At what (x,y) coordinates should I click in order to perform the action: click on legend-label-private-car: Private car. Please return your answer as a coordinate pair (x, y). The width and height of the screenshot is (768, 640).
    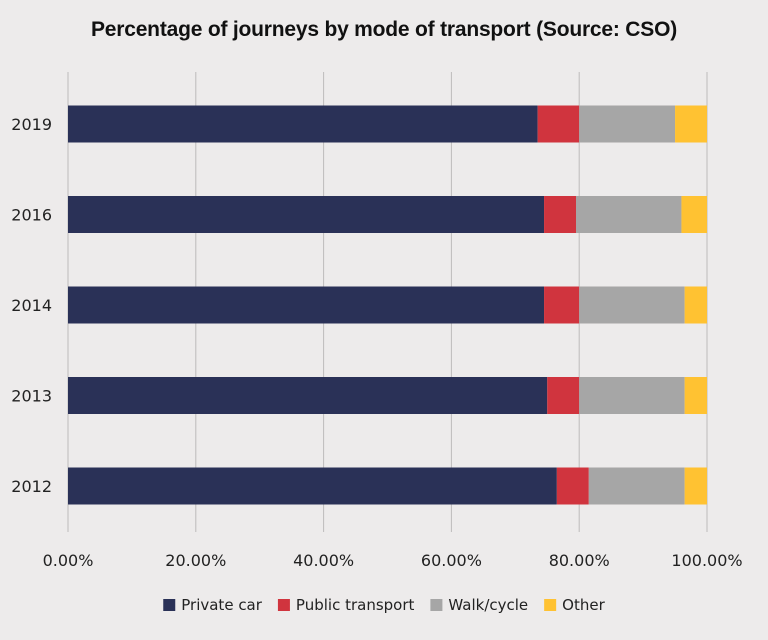
    Looking at the image, I should click on (222, 605).